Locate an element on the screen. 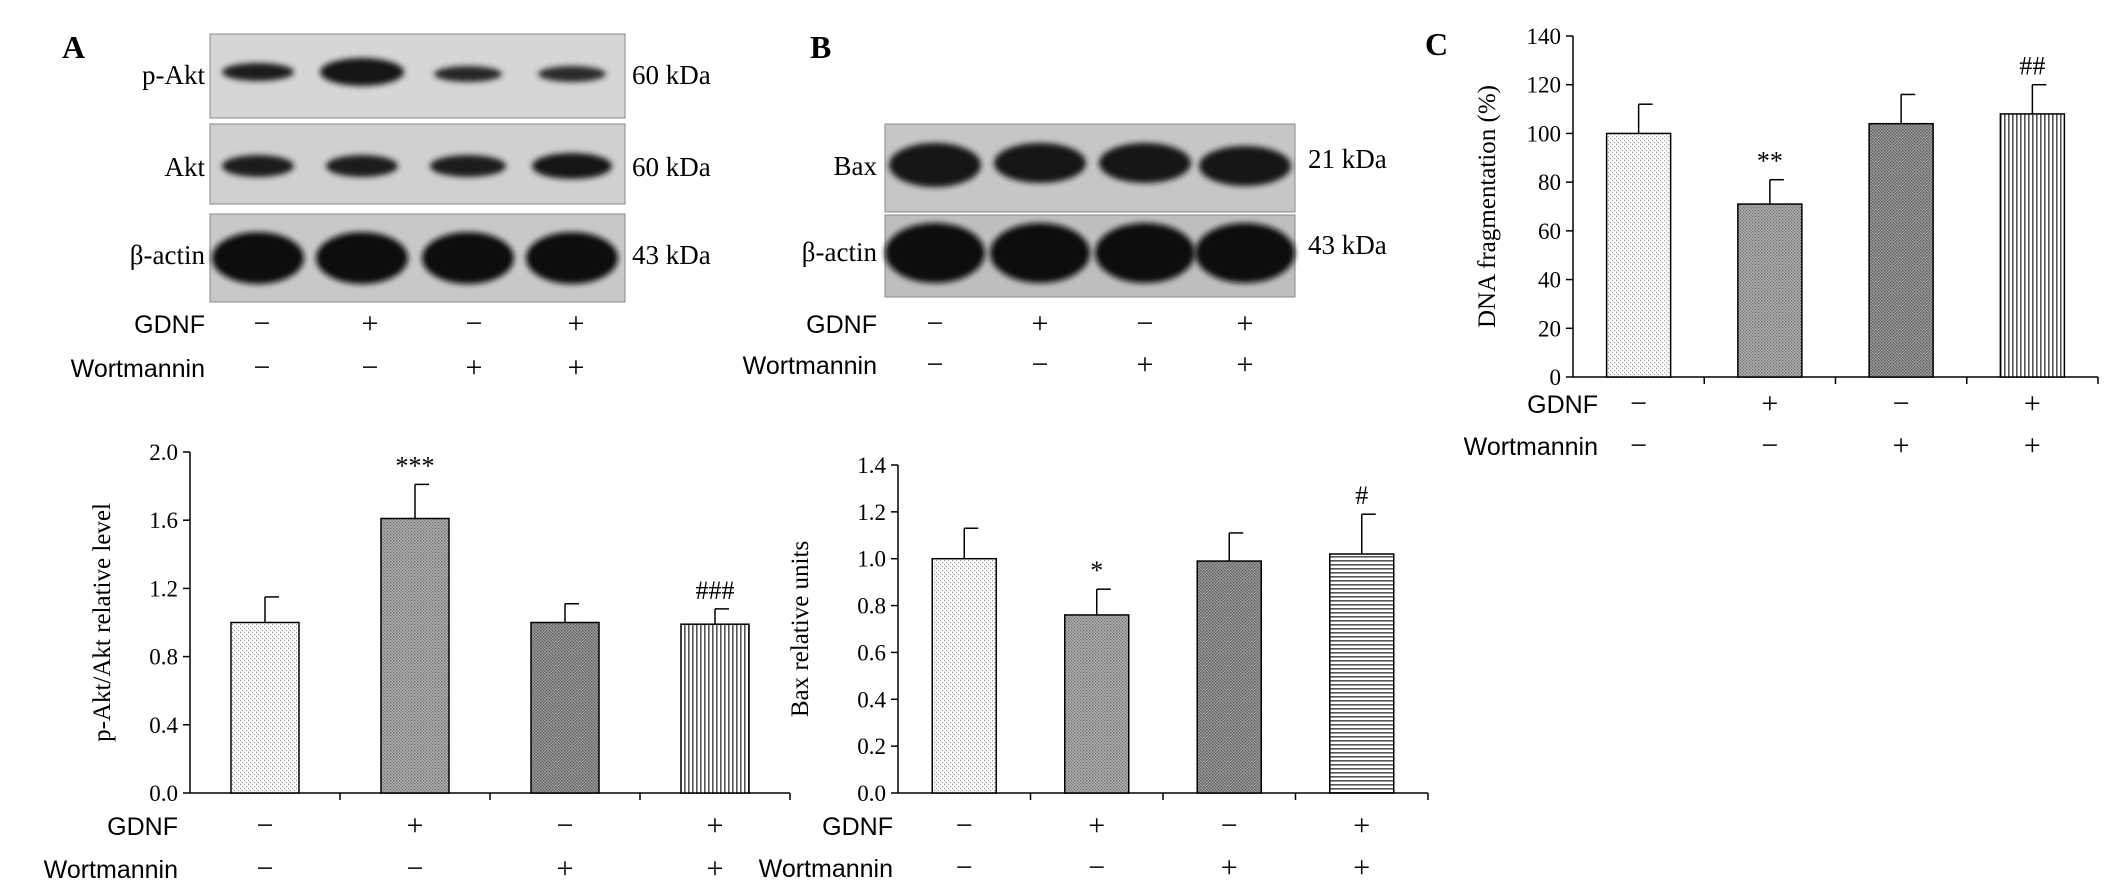 The height and width of the screenshot is (890, 2126). blot-b-conditions: GDNF Wortmannin − + − + − − + + is located at coordinates (998, 344).